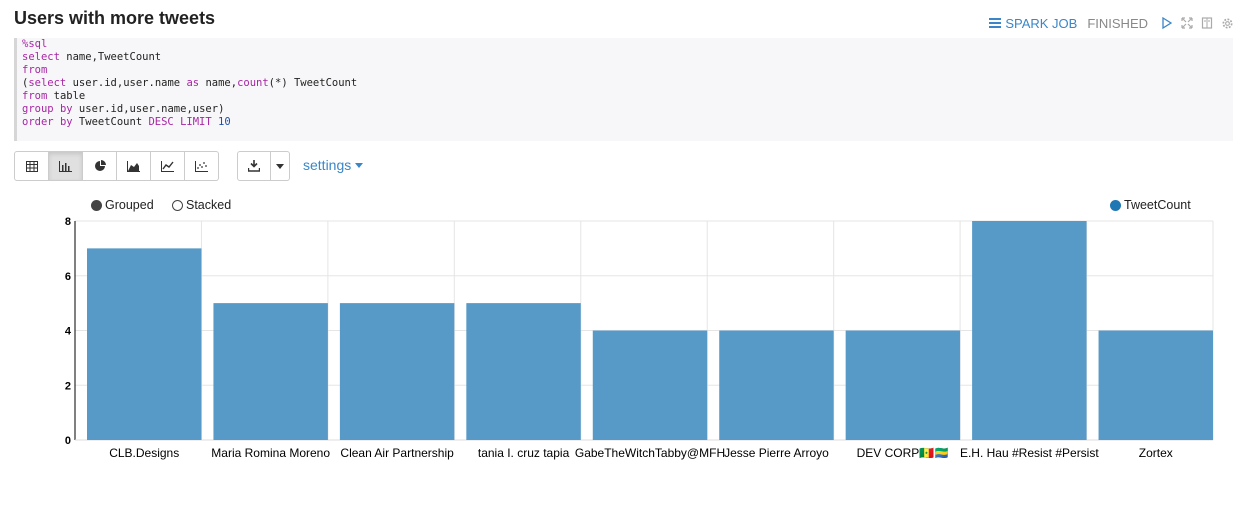 This screenshot has width=1246, height=506. Describe the element at coordinates (524, 453) in the screenshot. I see `x-tick-label: tania I. cruz tapia` at that location.